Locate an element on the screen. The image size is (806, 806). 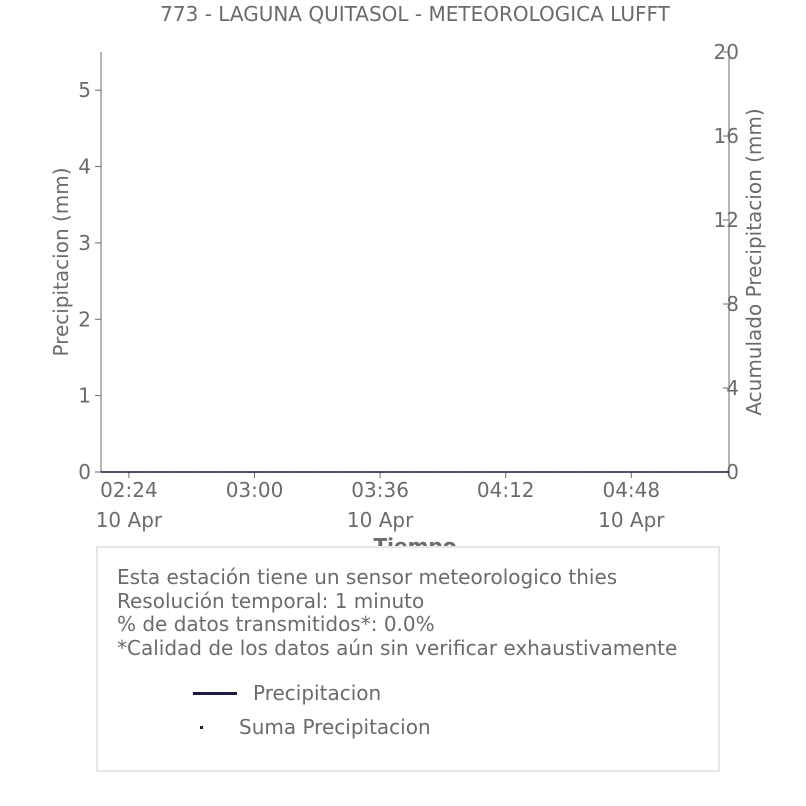
y2-tick-label: 12 is located at coordinates (726, 220).